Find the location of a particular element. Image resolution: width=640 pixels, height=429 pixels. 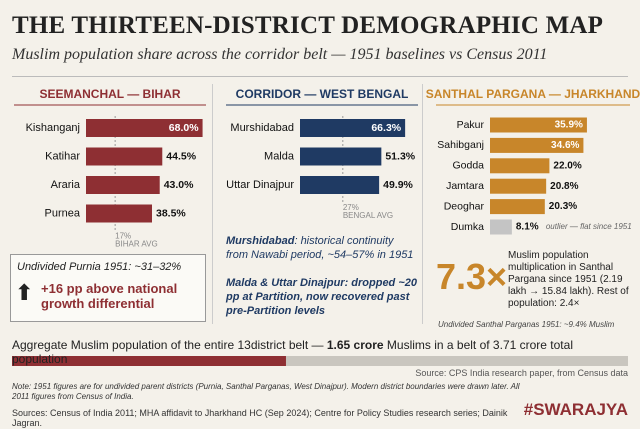

category-label: Araria is located at coordinates (66, 185).